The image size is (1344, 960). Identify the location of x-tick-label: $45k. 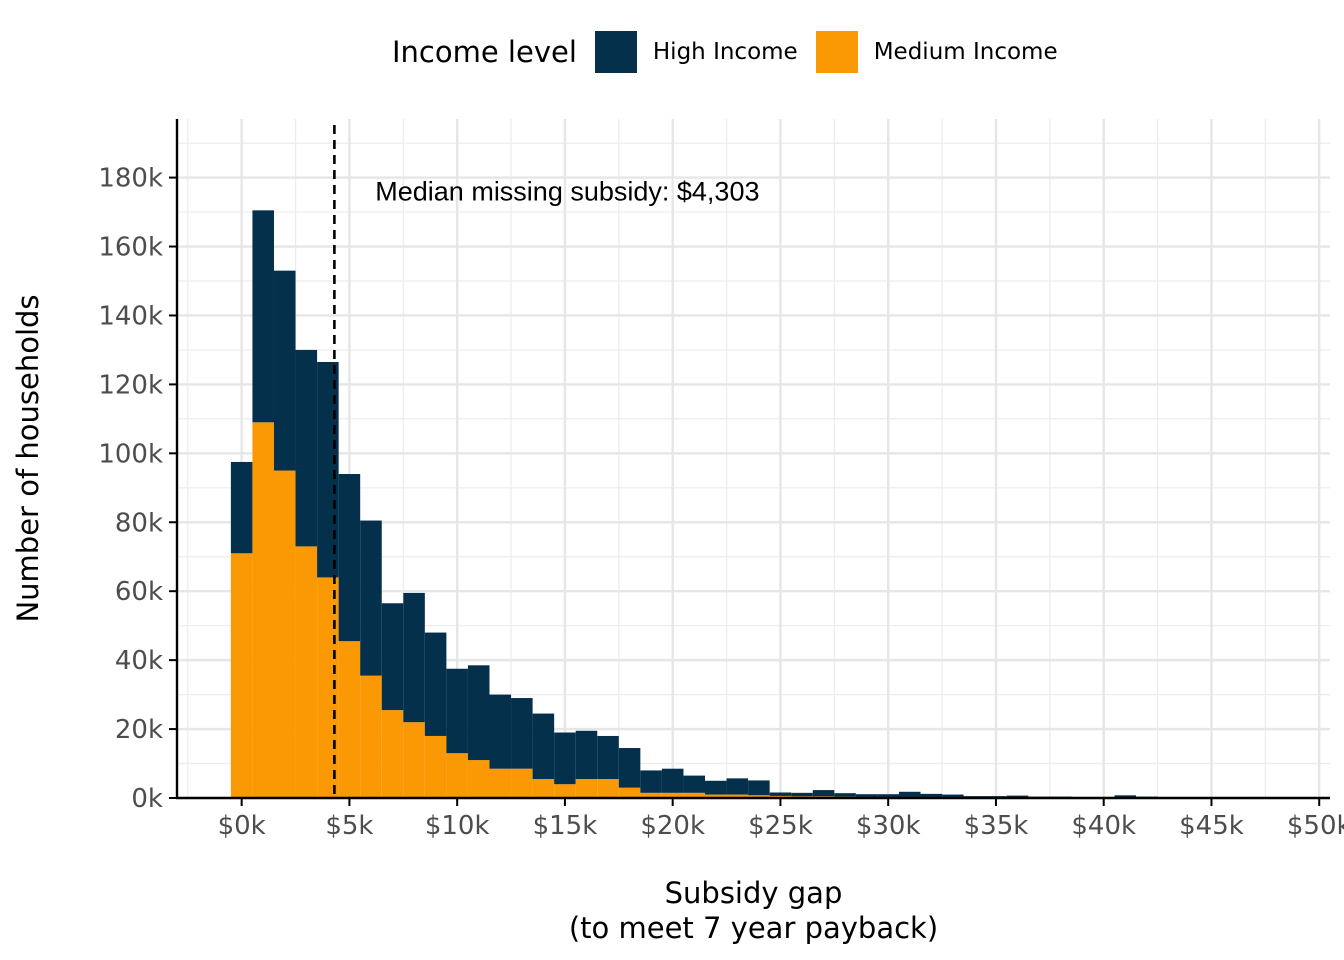
(1211, 826).